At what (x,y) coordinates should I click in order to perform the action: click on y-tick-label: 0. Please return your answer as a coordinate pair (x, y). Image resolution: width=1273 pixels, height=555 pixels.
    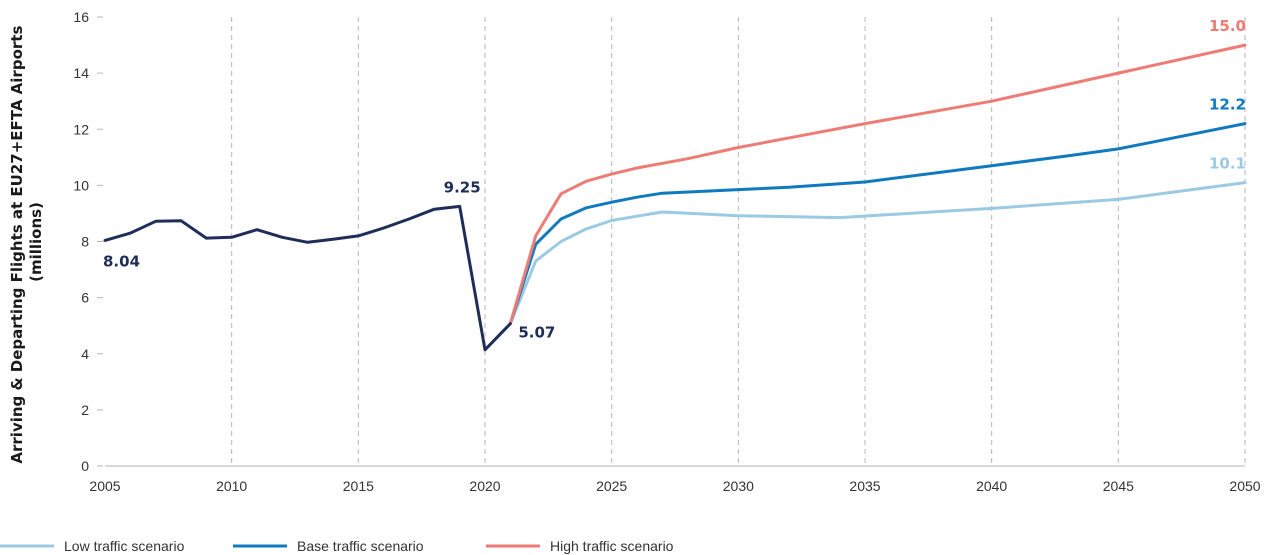
    Looking at the image, I should click on (85, 466).